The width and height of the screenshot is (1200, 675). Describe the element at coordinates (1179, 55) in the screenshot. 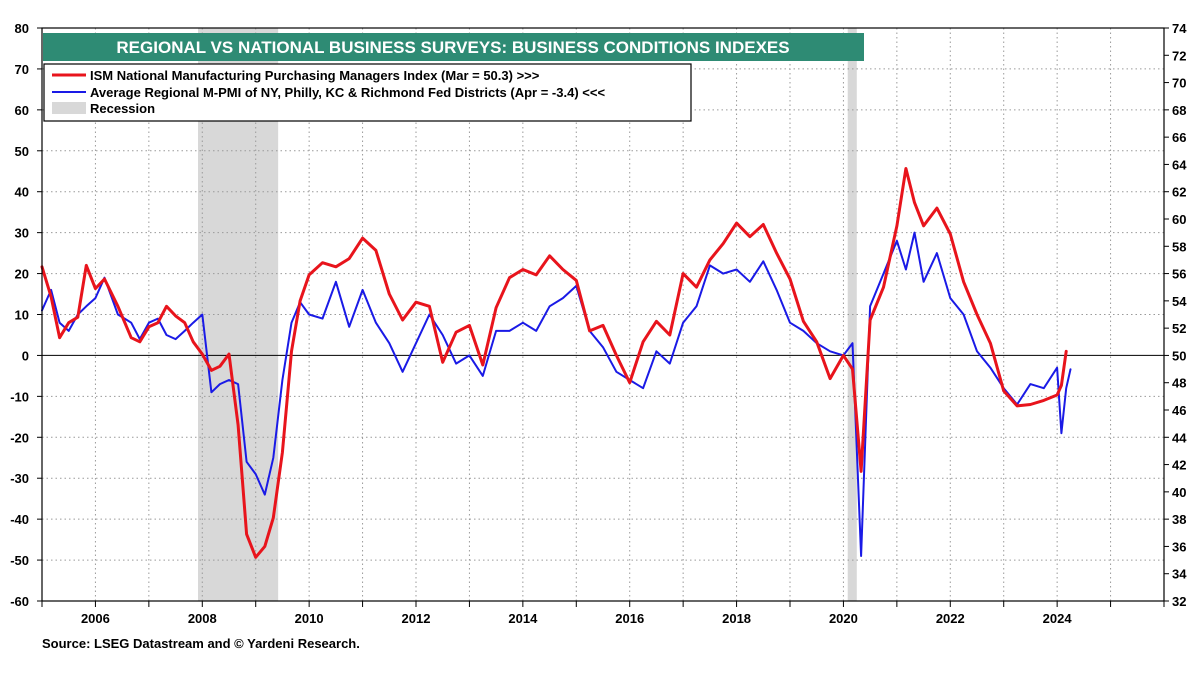

I see `right-tick-label: 72` at that location.